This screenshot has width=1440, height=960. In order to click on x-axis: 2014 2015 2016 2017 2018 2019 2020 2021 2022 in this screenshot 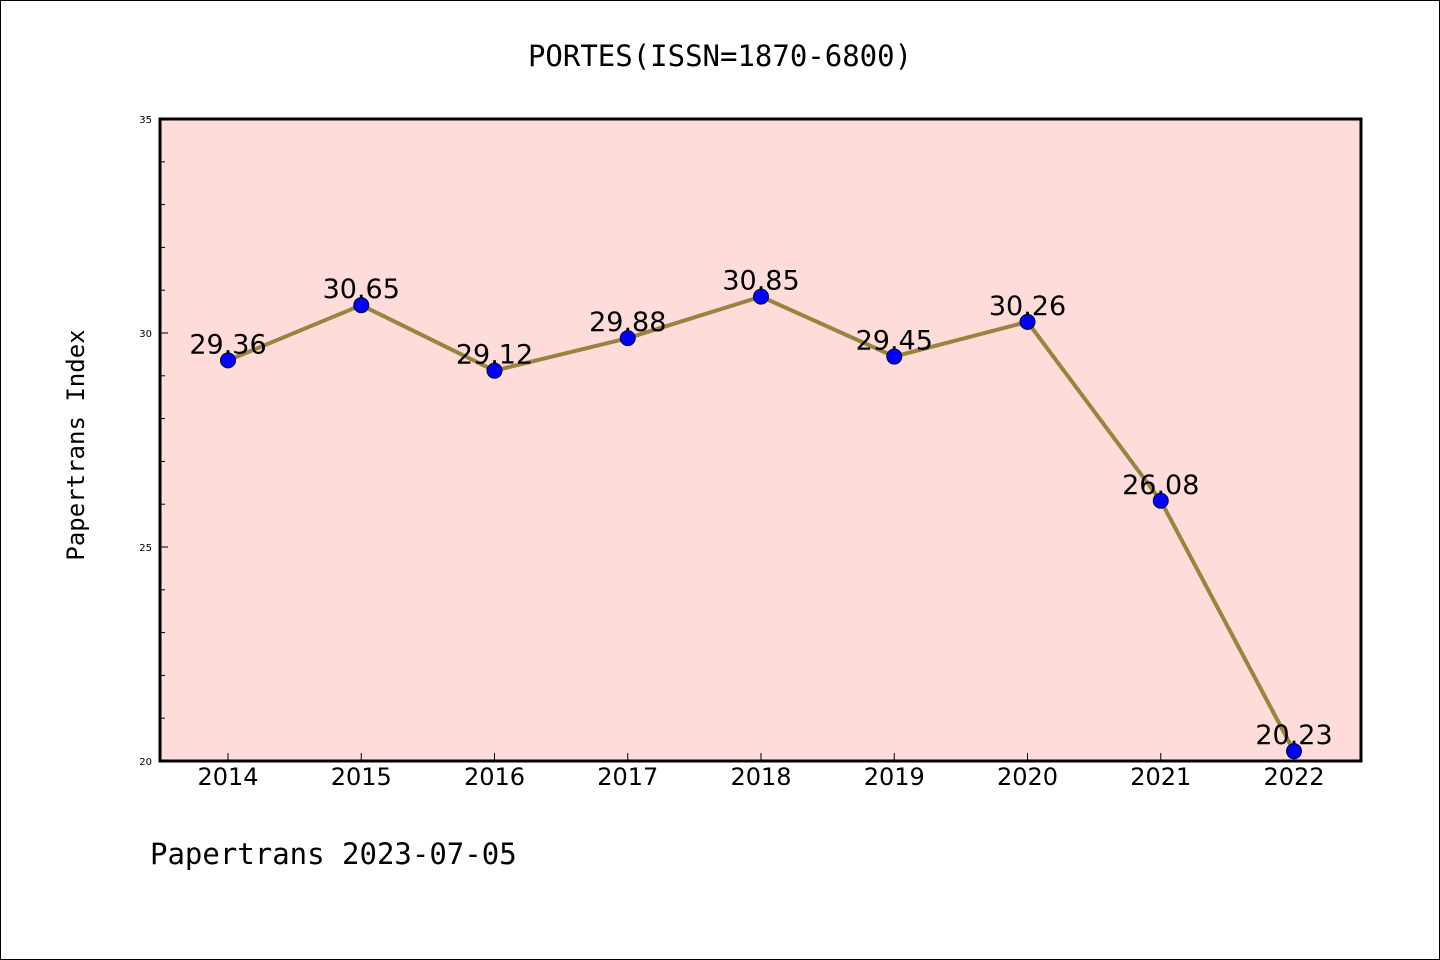, I will do `click(761, 772)`.